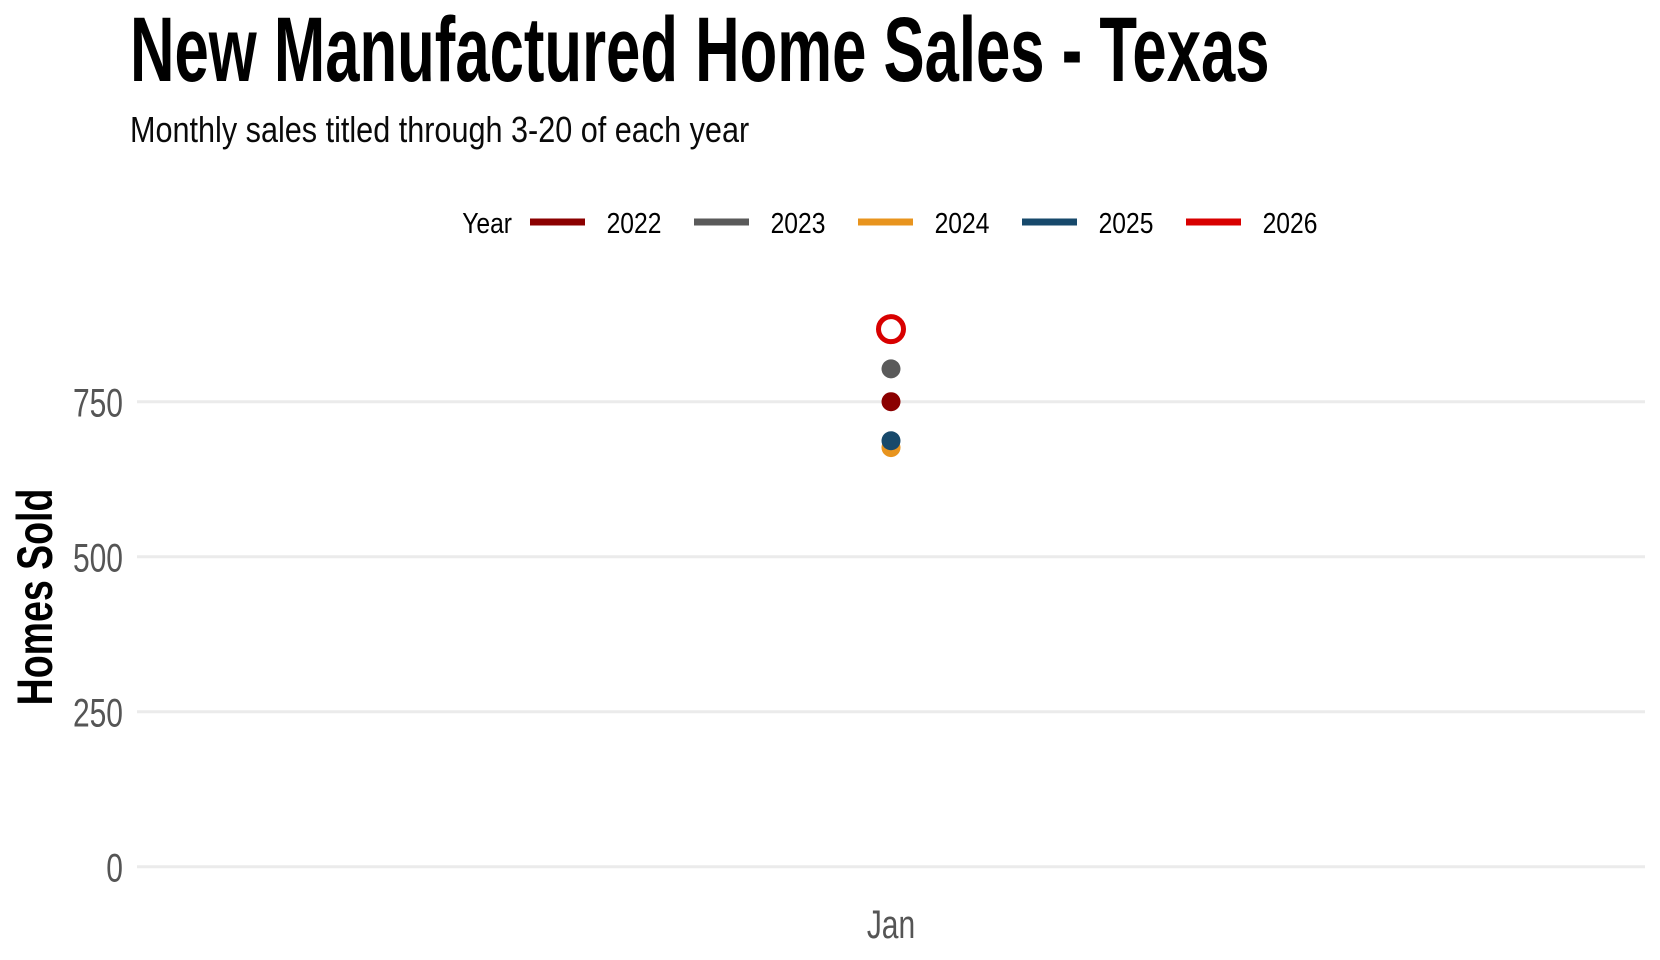 This screenshot has height=960, width=1660. Describe the element at coordinates (634, 223) in the screenshot. I see `legend-label-2022: 2022` at that location.